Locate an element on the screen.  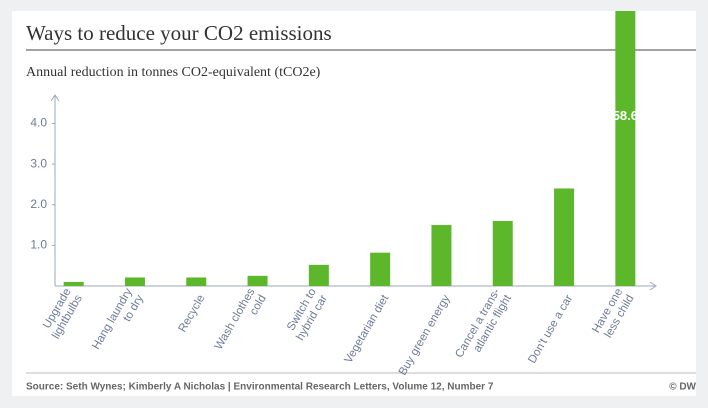
x-axis-arrow is located at coordinates (653, 286).